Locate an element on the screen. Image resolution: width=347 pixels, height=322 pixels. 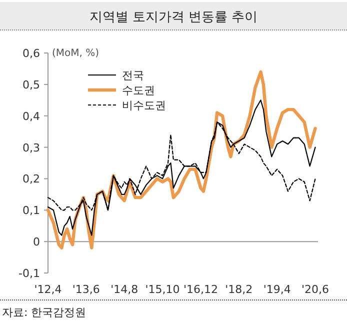
y-tick-label: 0,1 is located at coordinates (31, 211).